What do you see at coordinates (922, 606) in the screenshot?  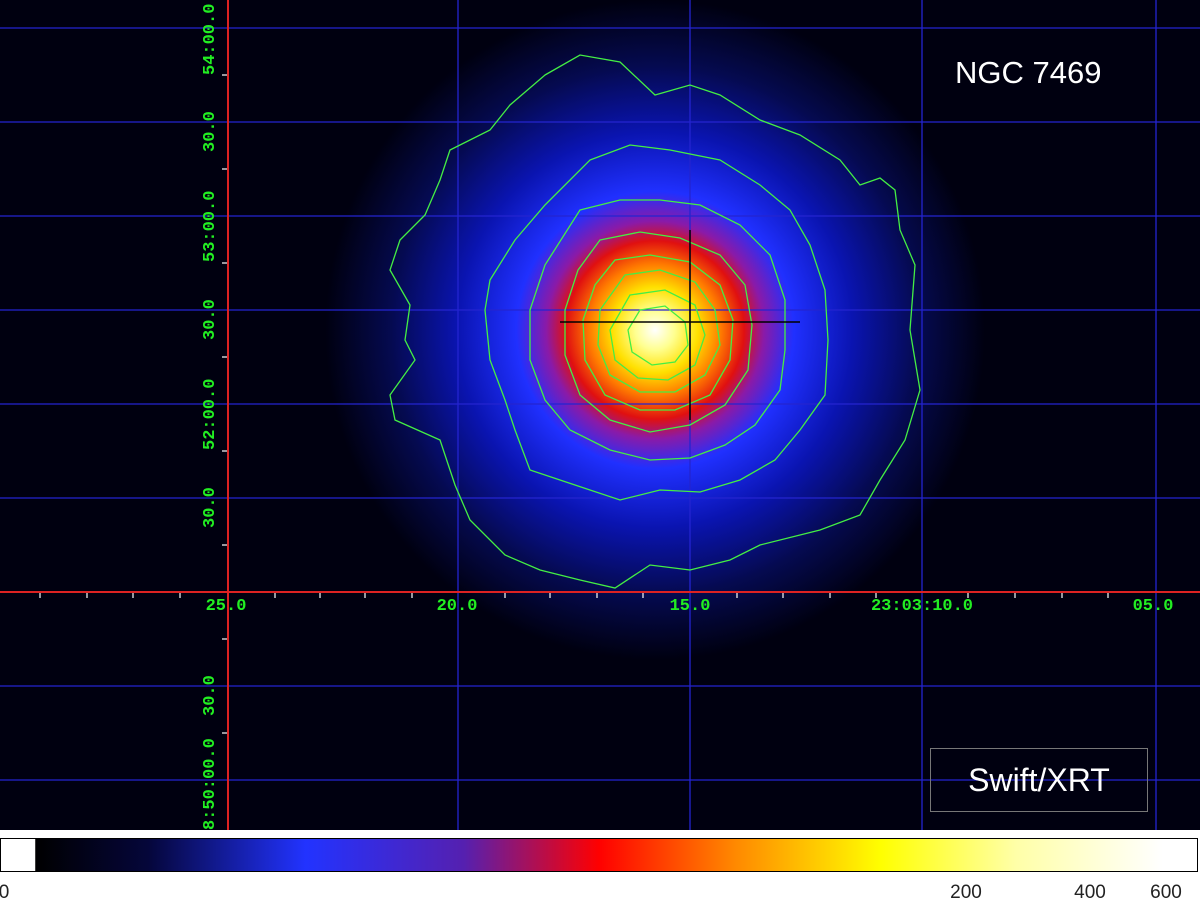 I see `ra-tick-label: 23:03:10.0` at bounding box center [922, 606].